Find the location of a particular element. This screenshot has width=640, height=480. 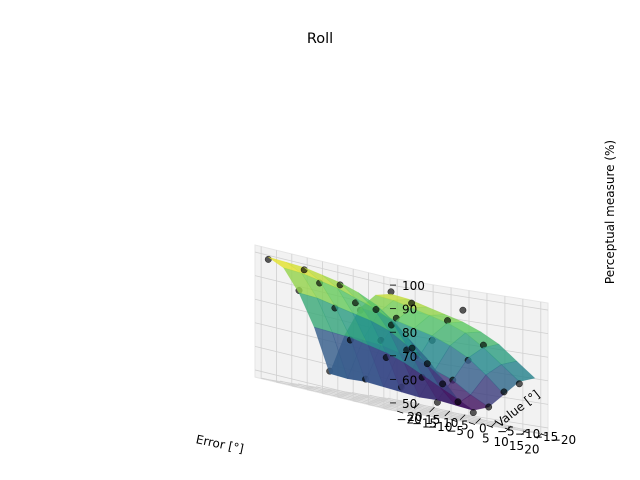

x-tick-label: 5 is located at coordinates (486, 438).